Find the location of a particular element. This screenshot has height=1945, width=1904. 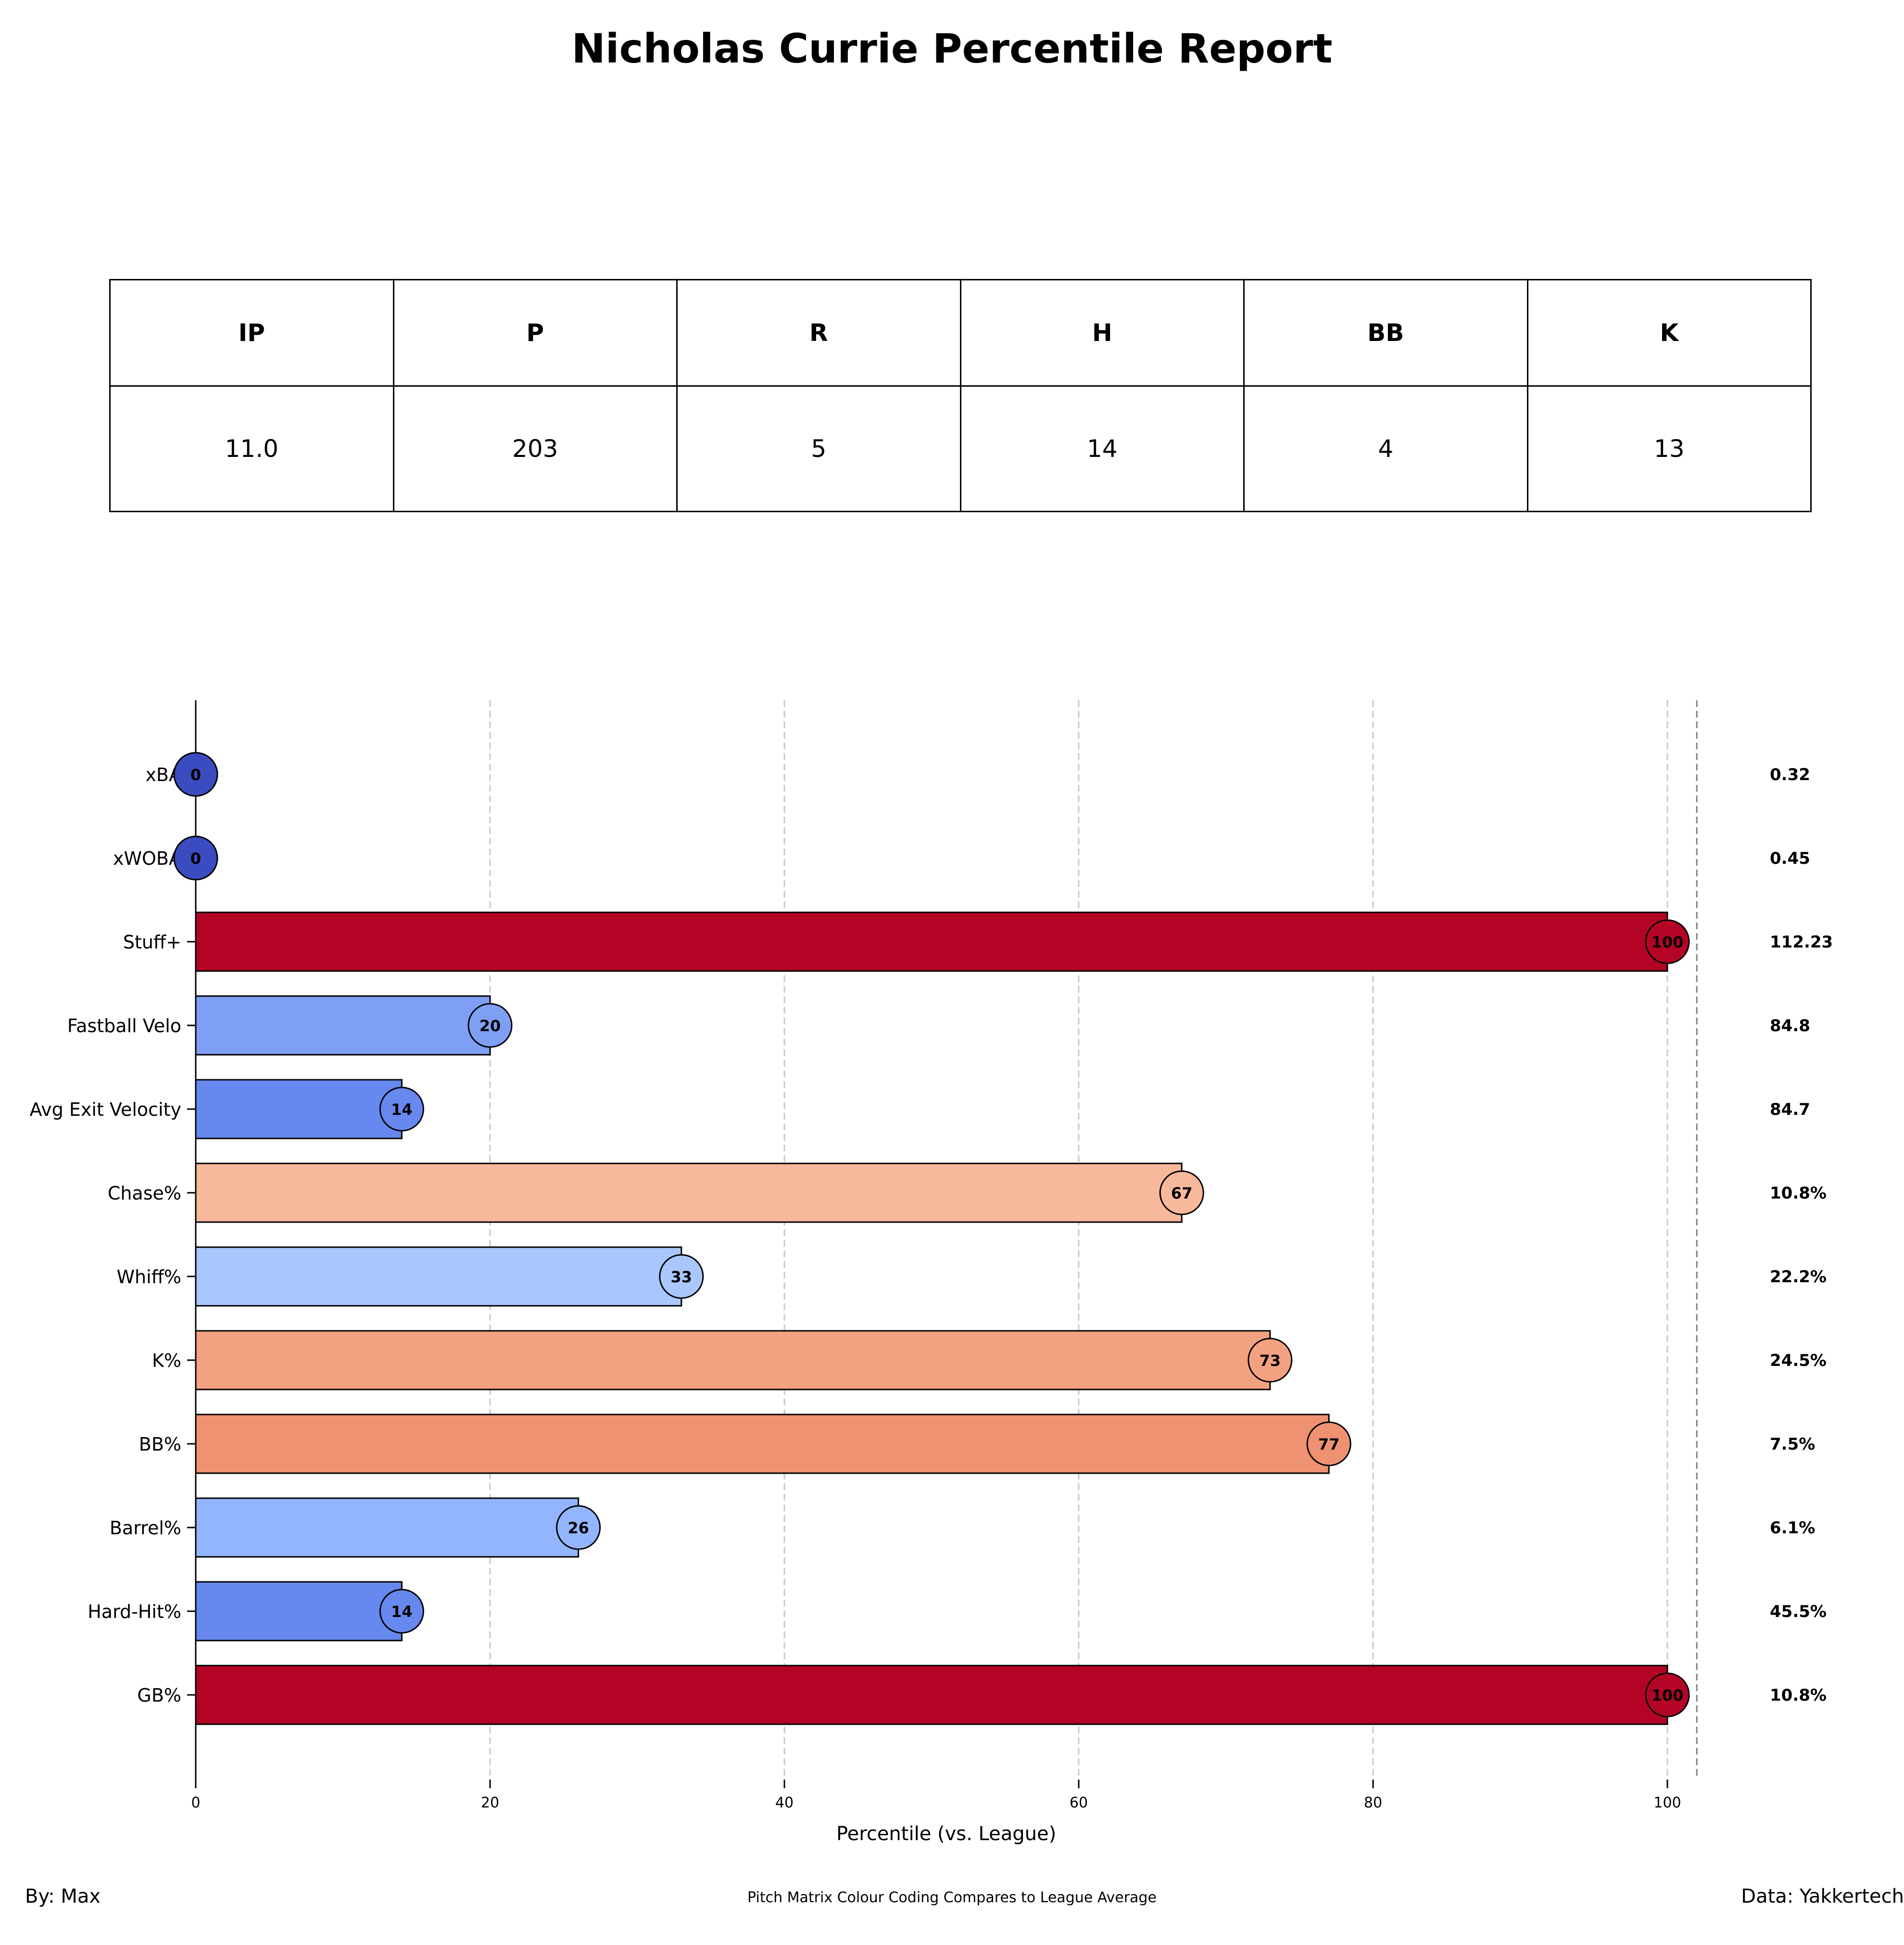

percentile-label: 73 is located at coordinates (1270, 1361).